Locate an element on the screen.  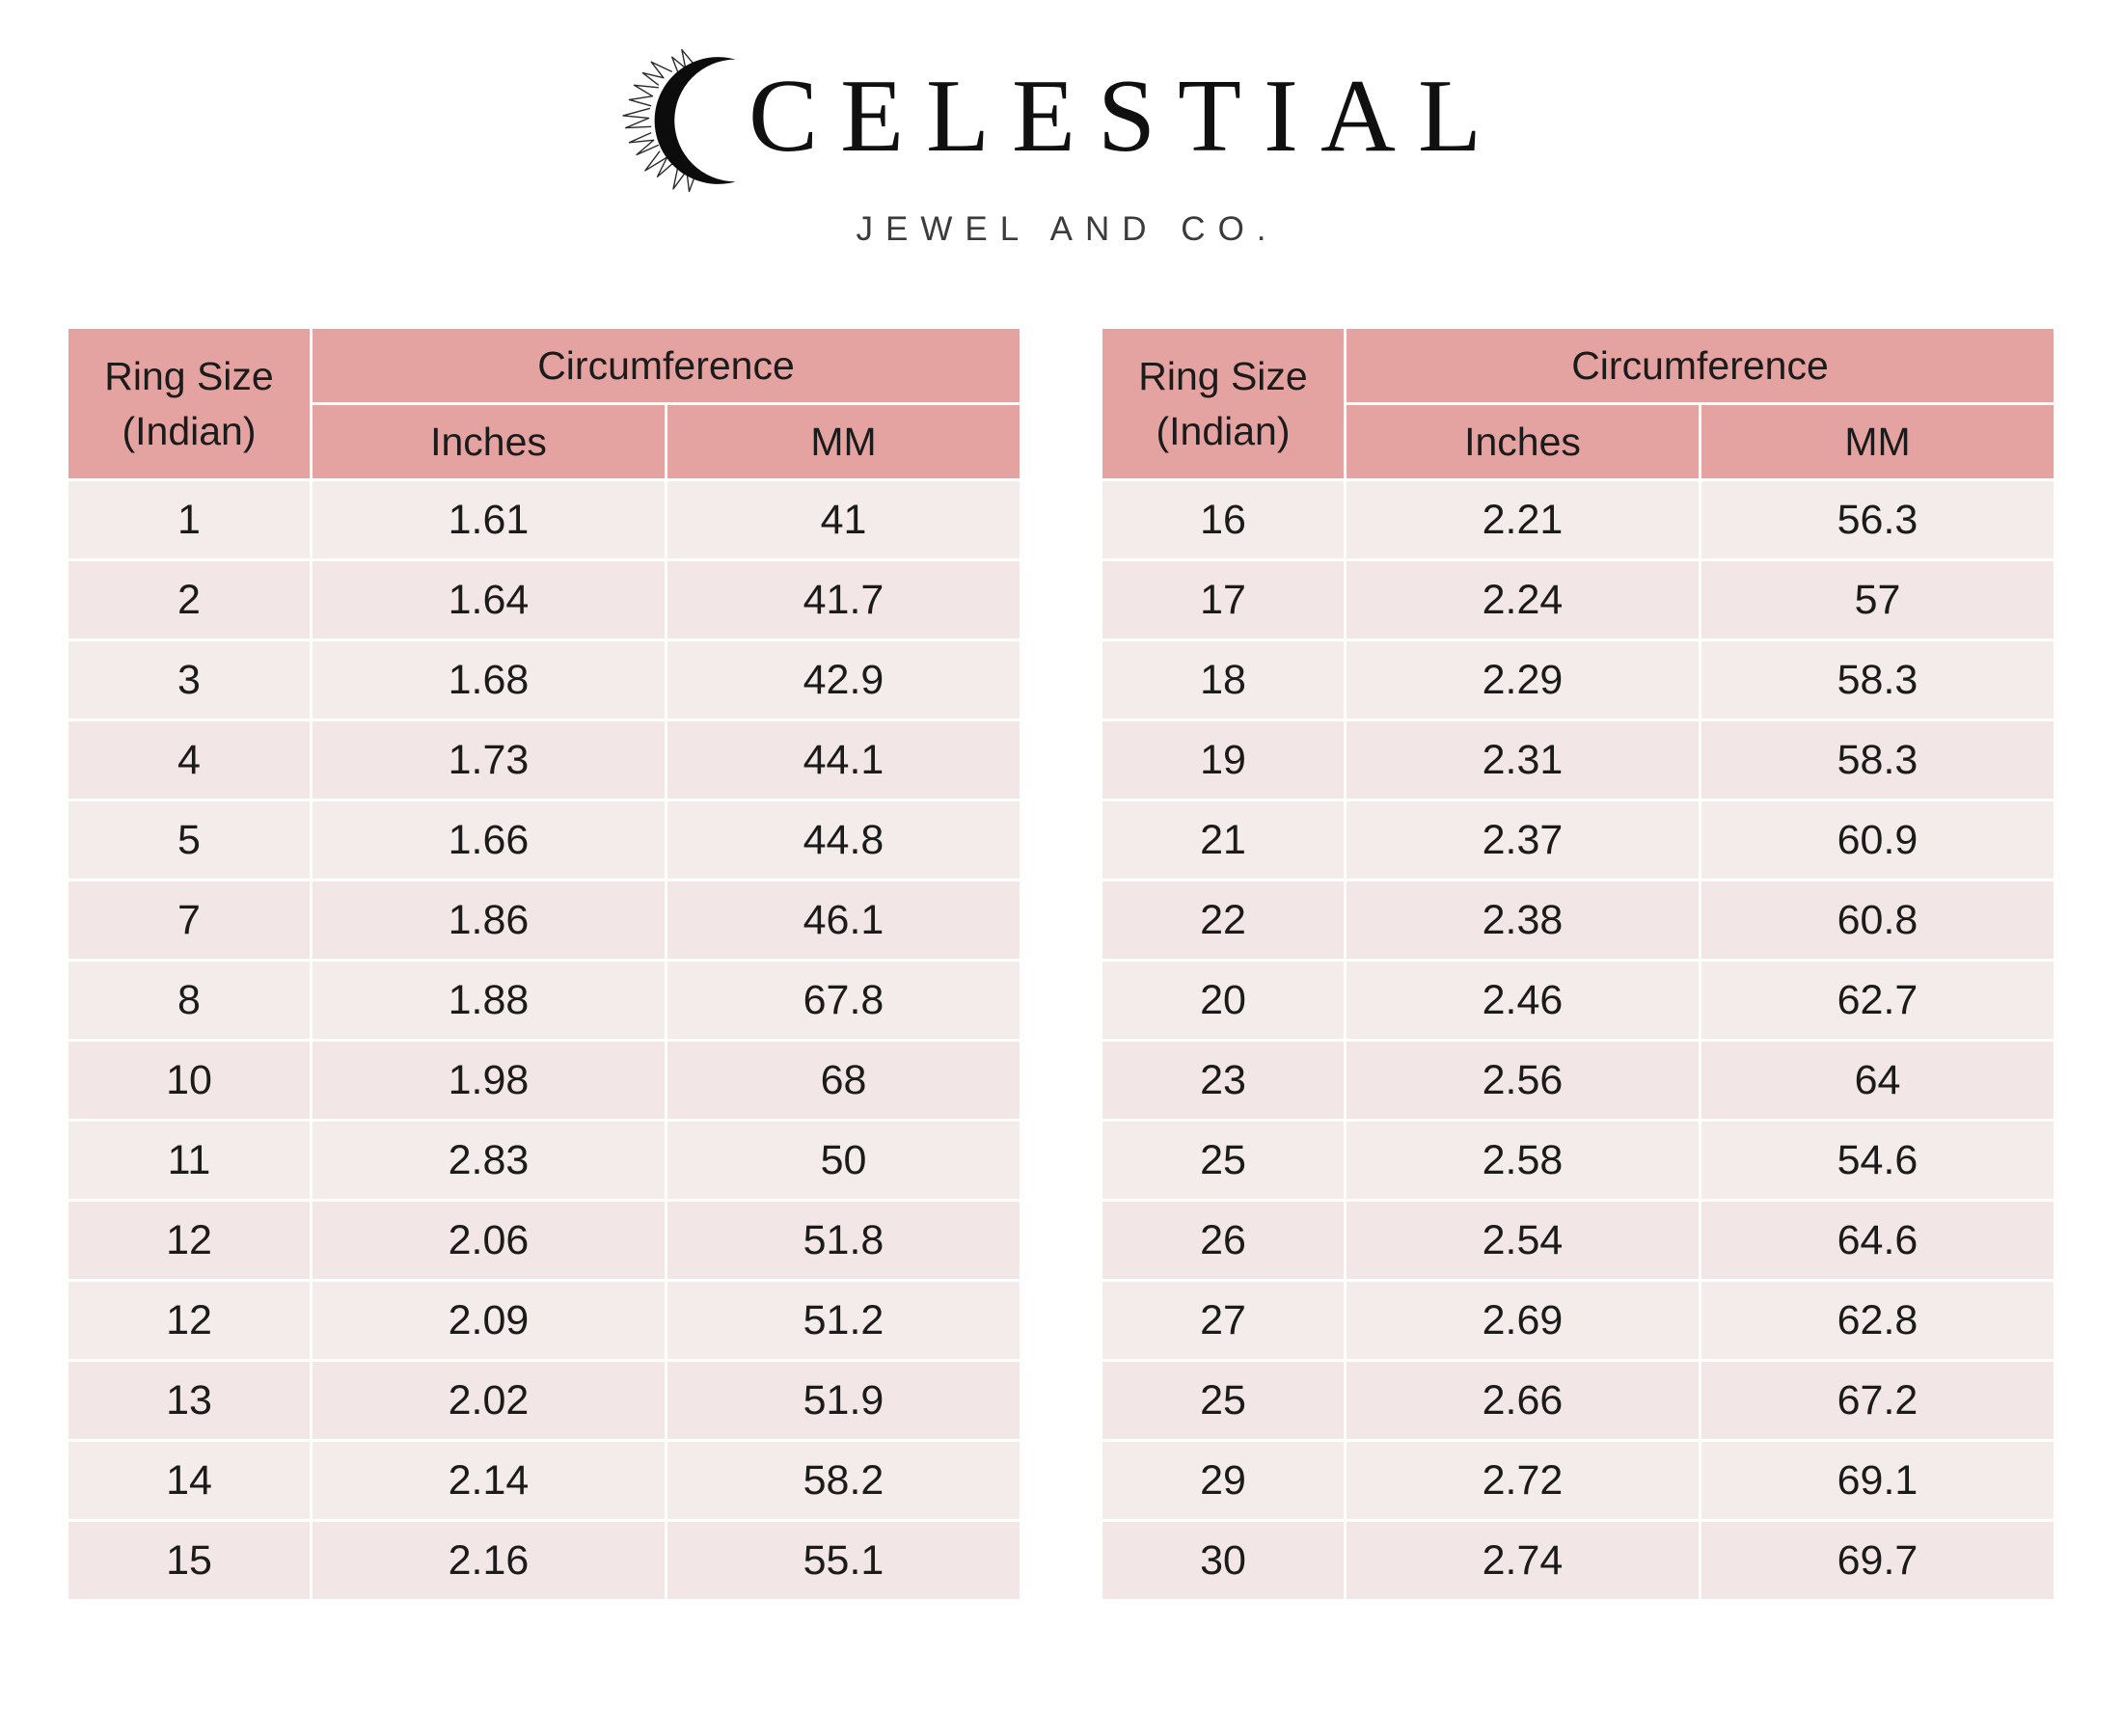
mm-cell: 60.8 is located at coordinates (1878, 920).